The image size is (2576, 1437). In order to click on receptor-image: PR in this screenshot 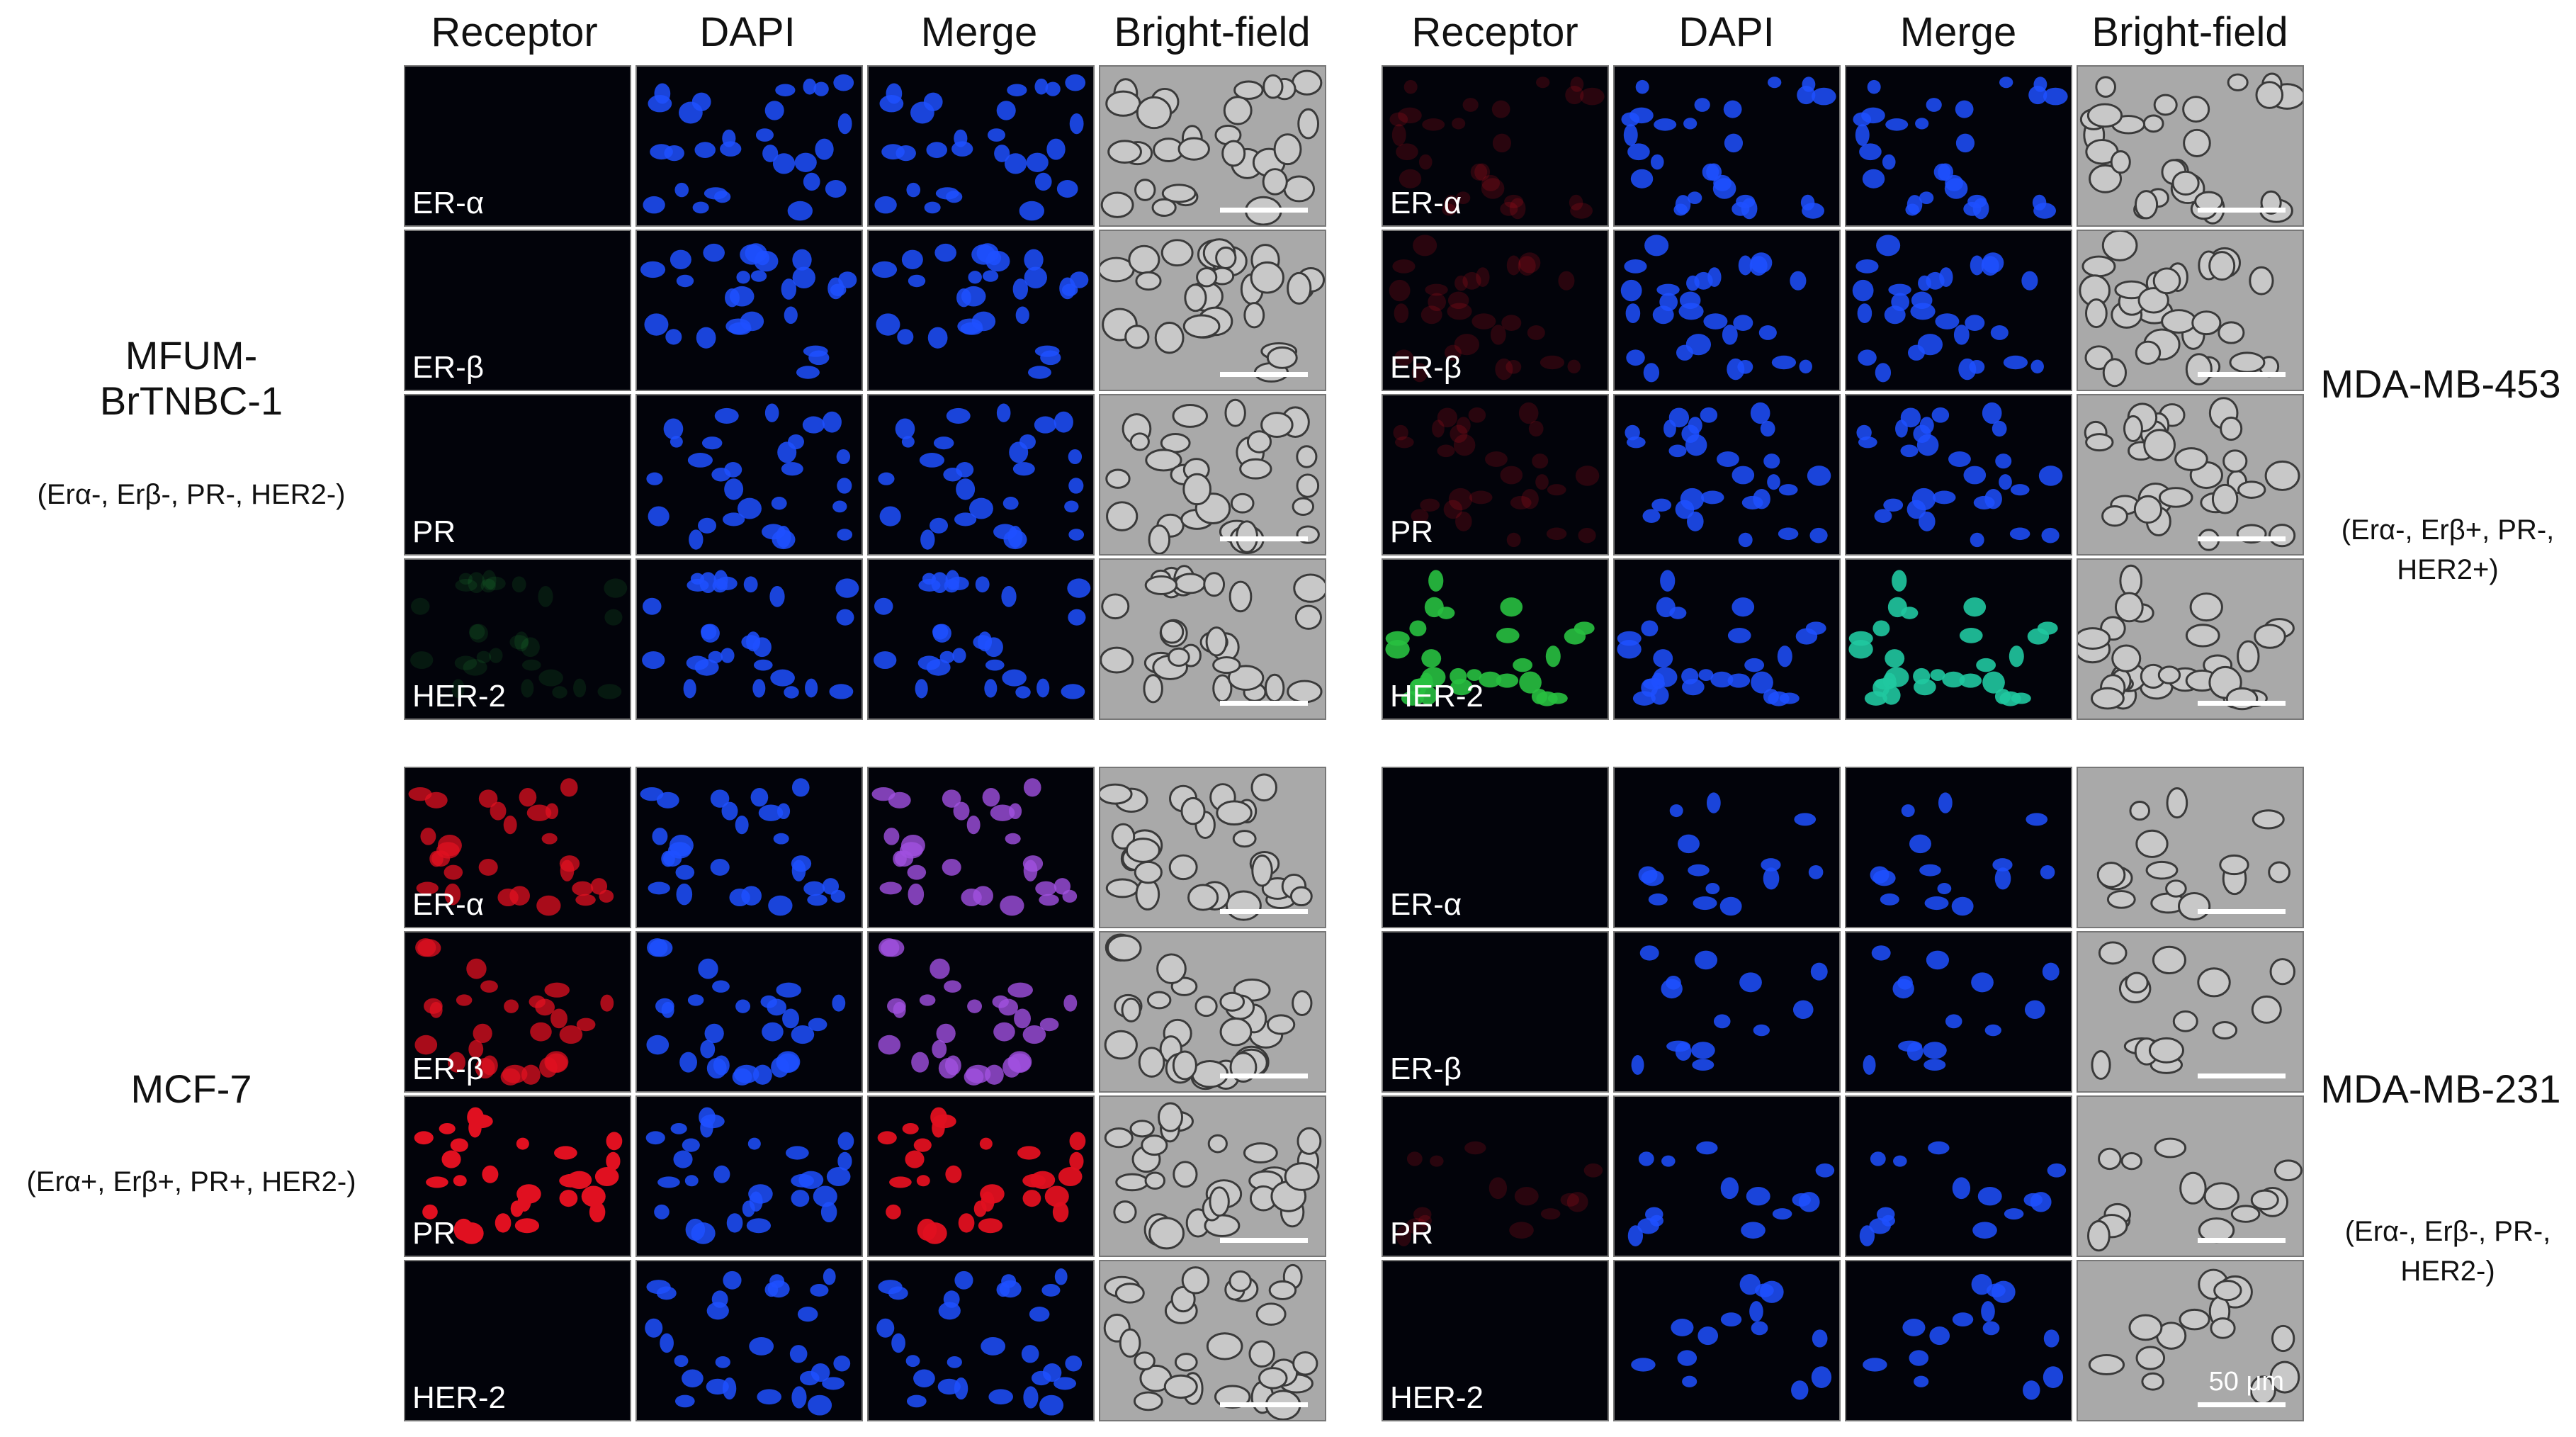, I will do `click(1495, 1176)`.